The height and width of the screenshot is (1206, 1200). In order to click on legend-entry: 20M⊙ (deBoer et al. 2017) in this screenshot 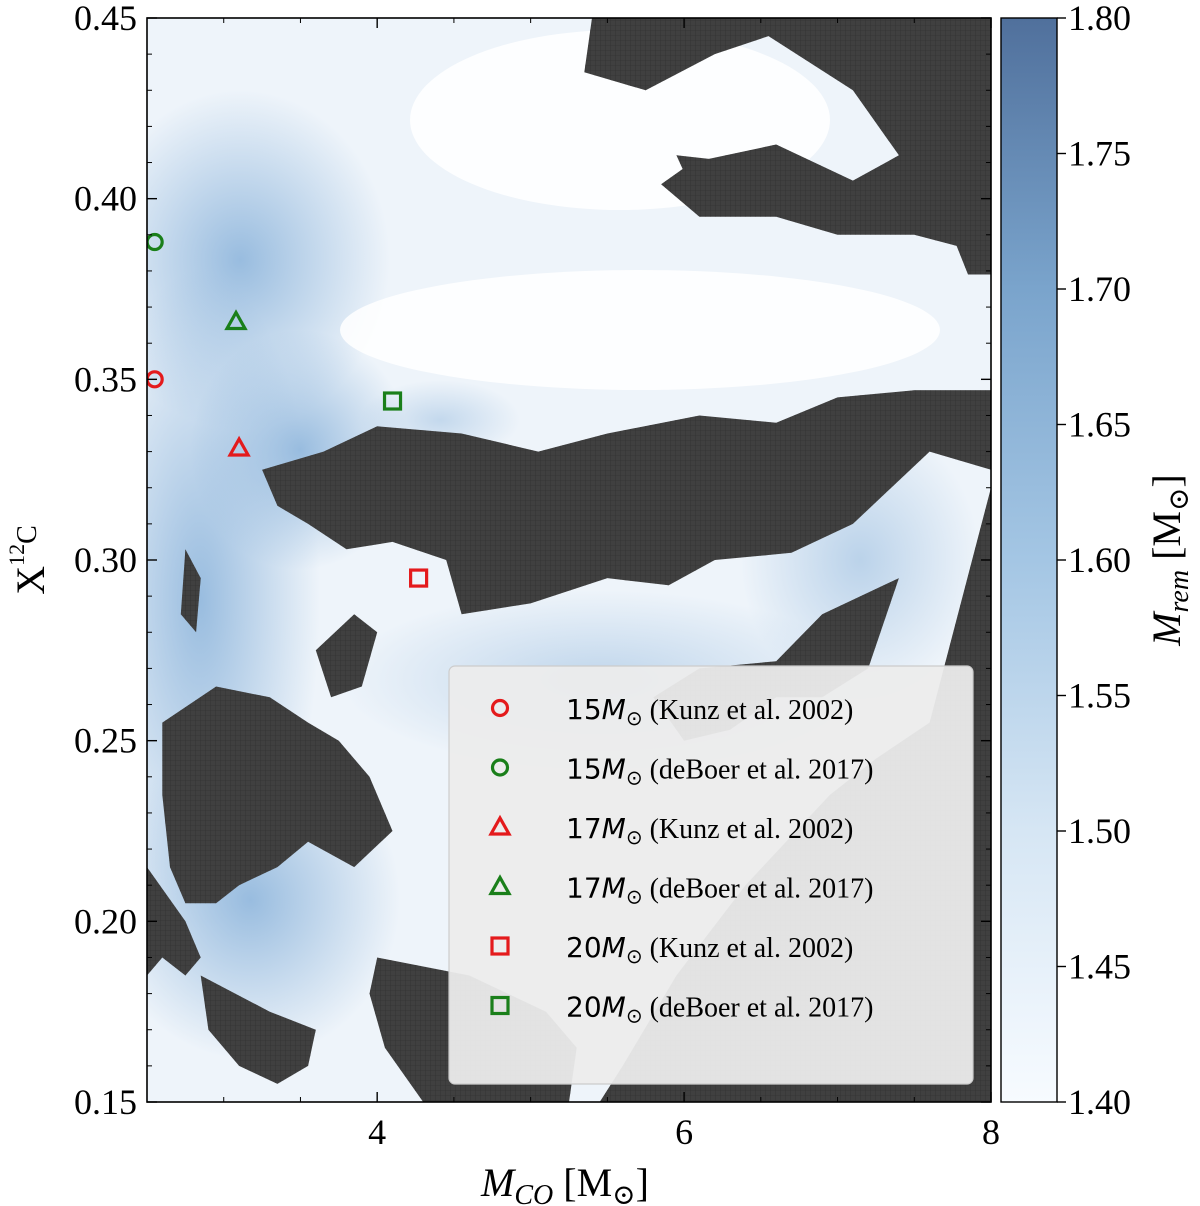, I will do `click(682, 1009)`.